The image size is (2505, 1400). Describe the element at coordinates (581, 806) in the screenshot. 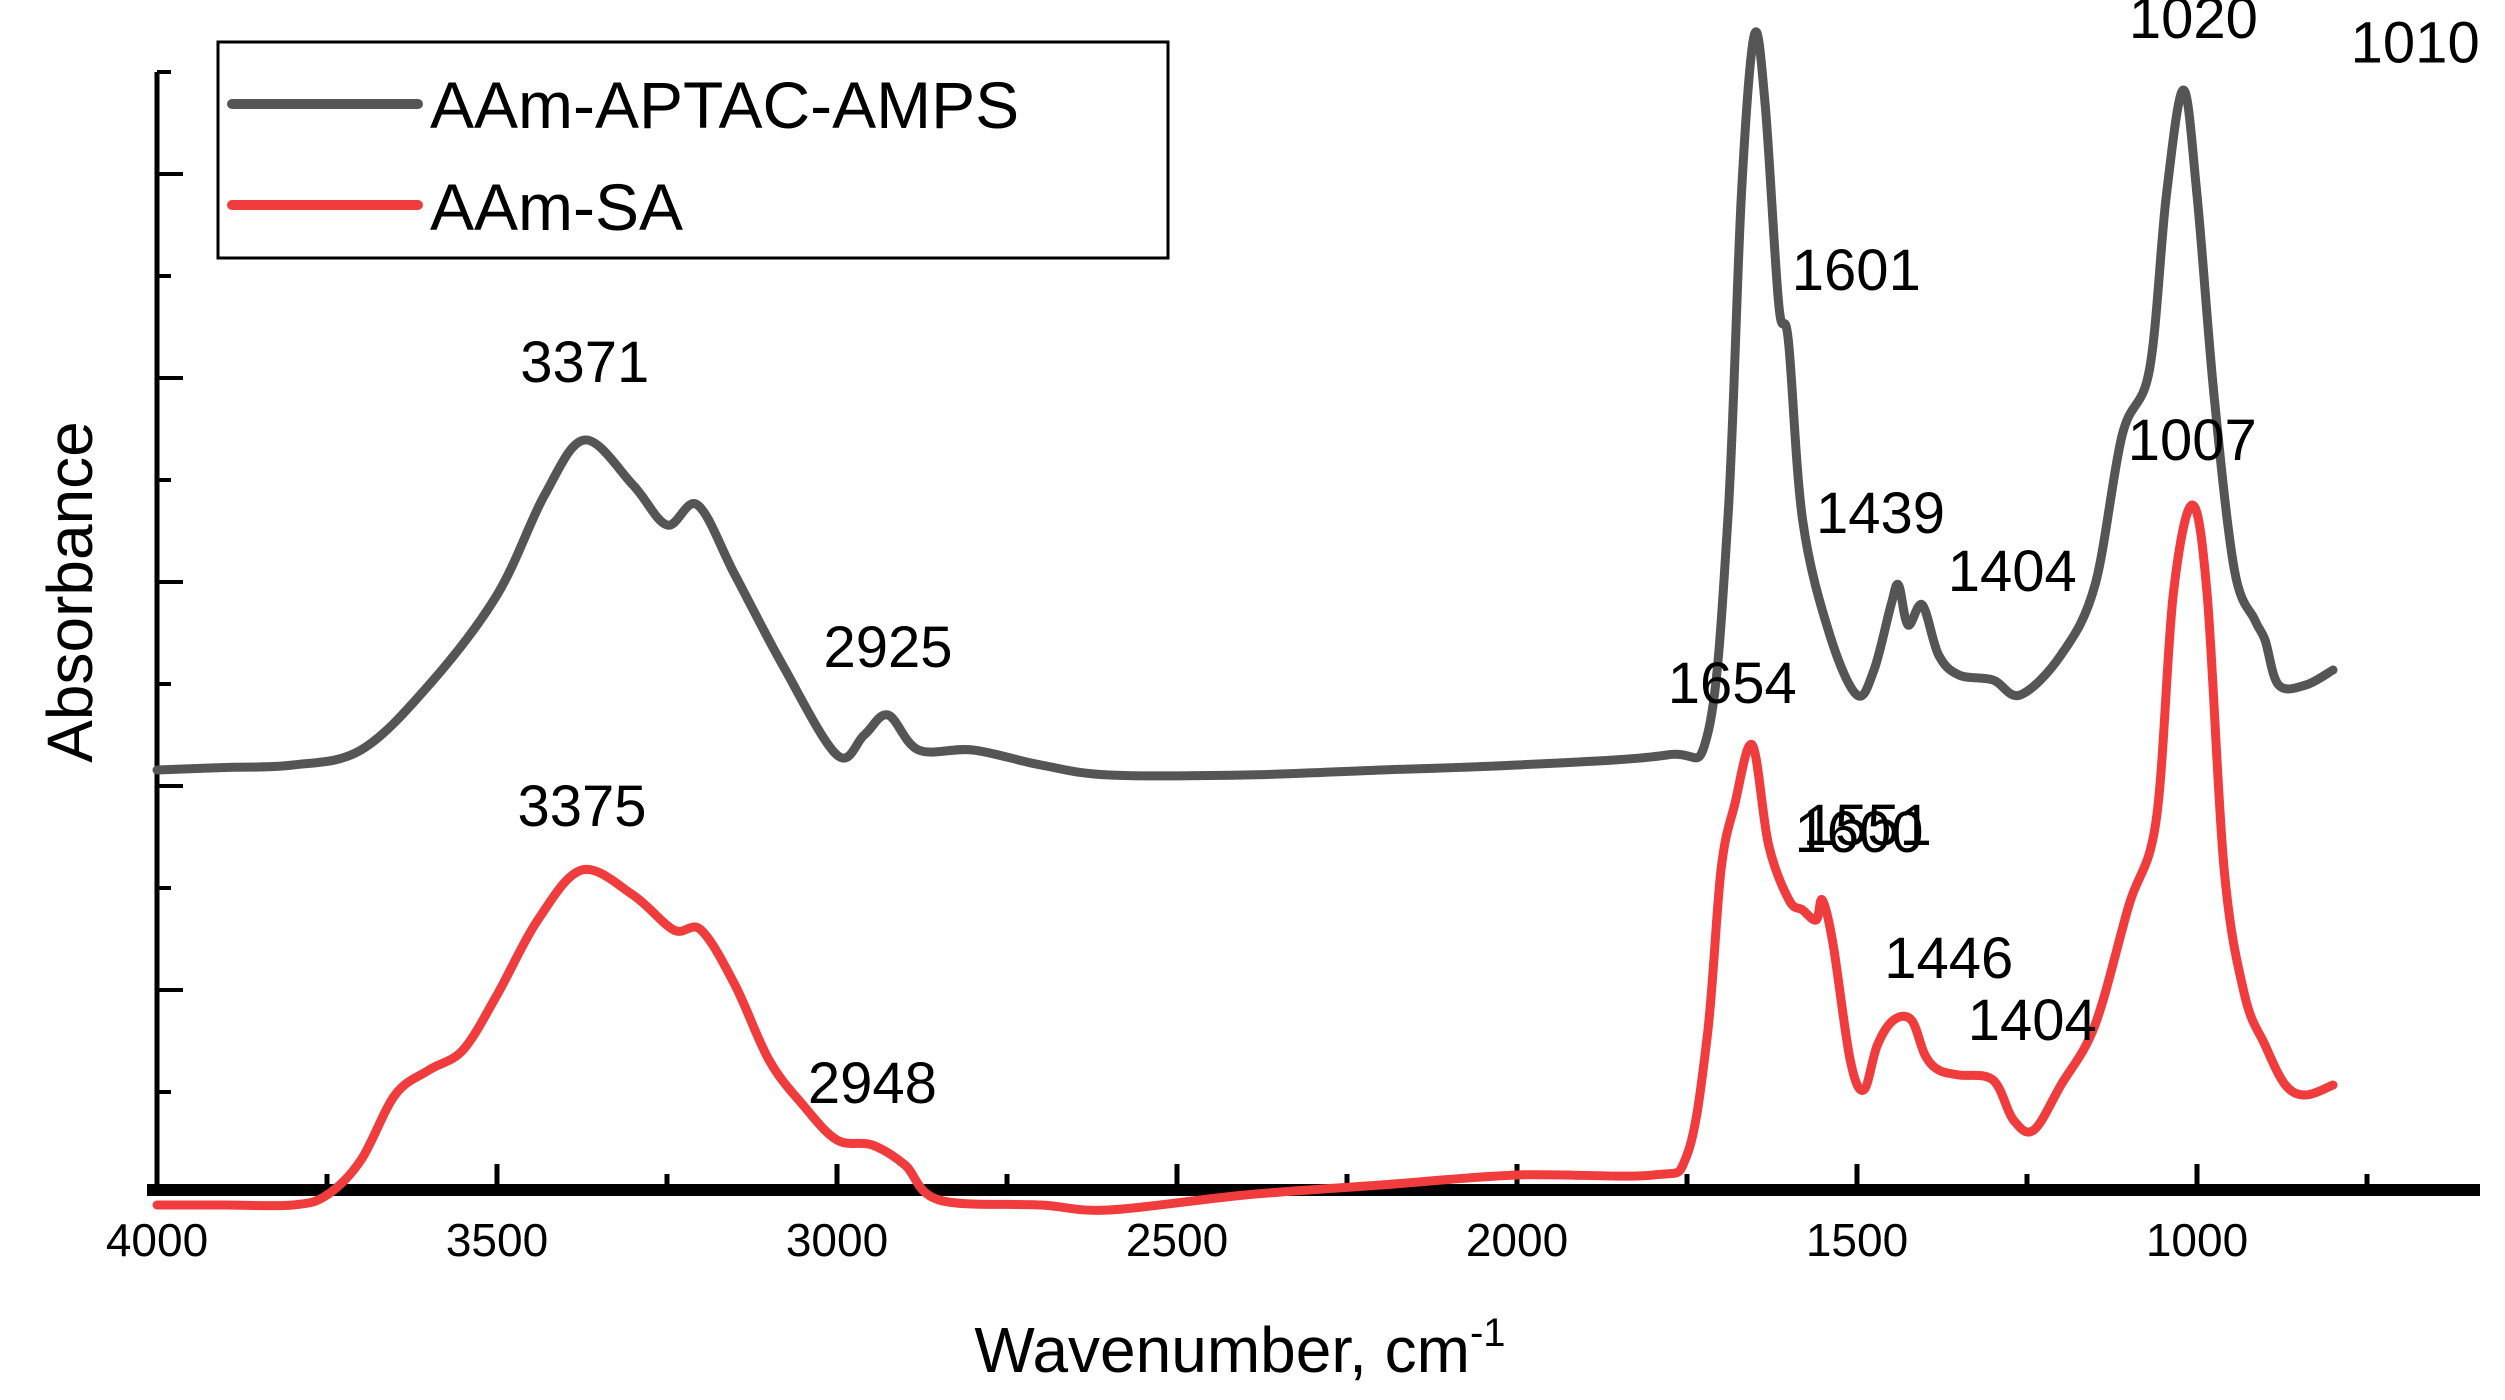

I see `peak-label-3375: 3375` at that location.